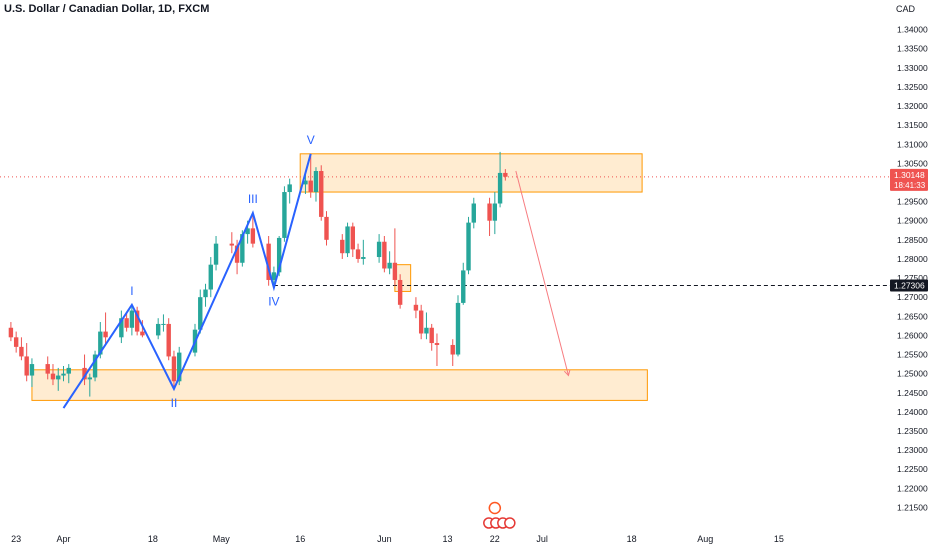 The image size is (932, 550). Describe the element at coordinates (153, 539) in the screenshot. I see `x-tick-label: 18` at that location.